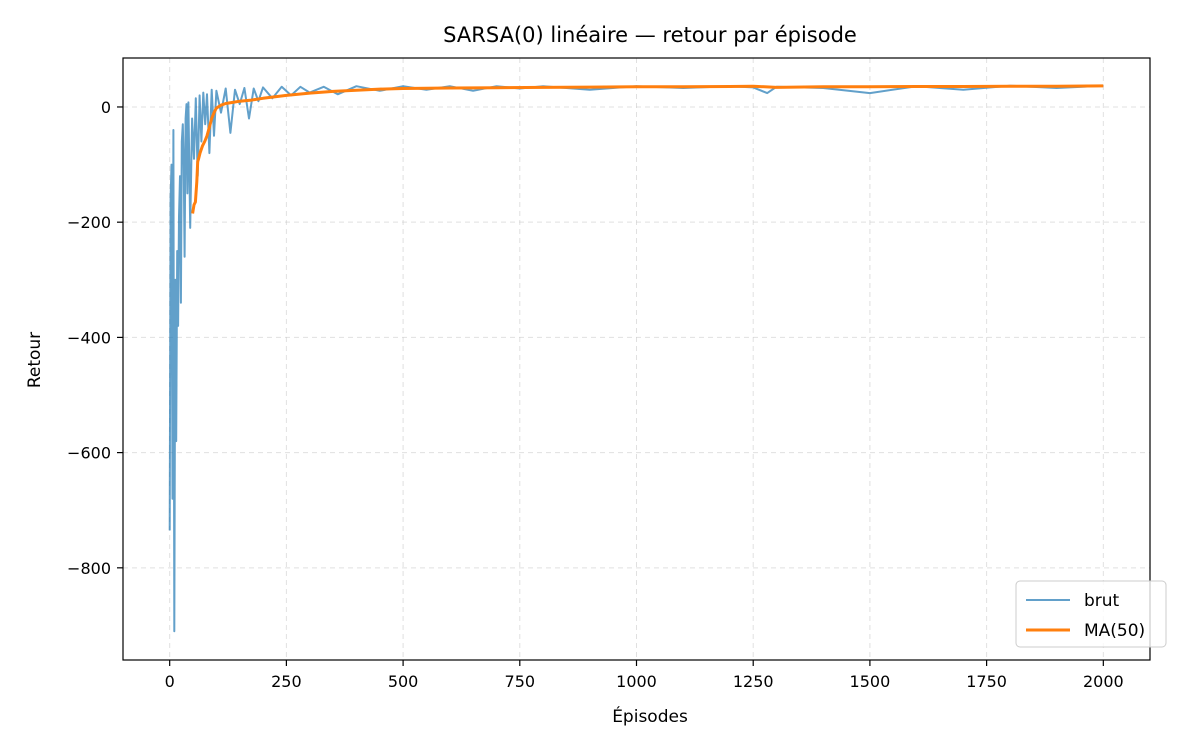 The image size is (1200, 755). I want to click on y-axis-label: Retour, so click(35, 360).